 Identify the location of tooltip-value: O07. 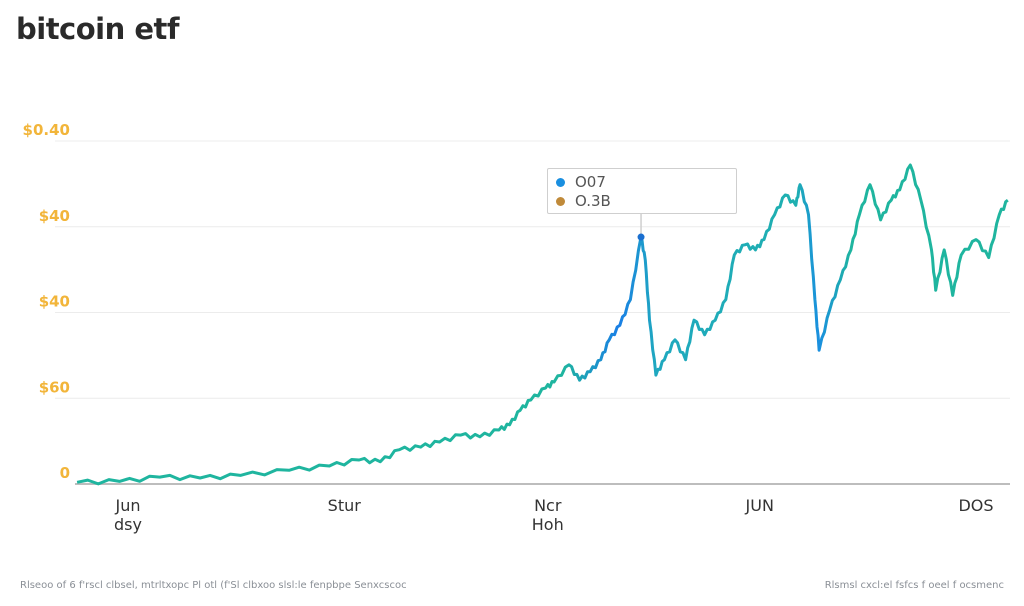
(590, 182).